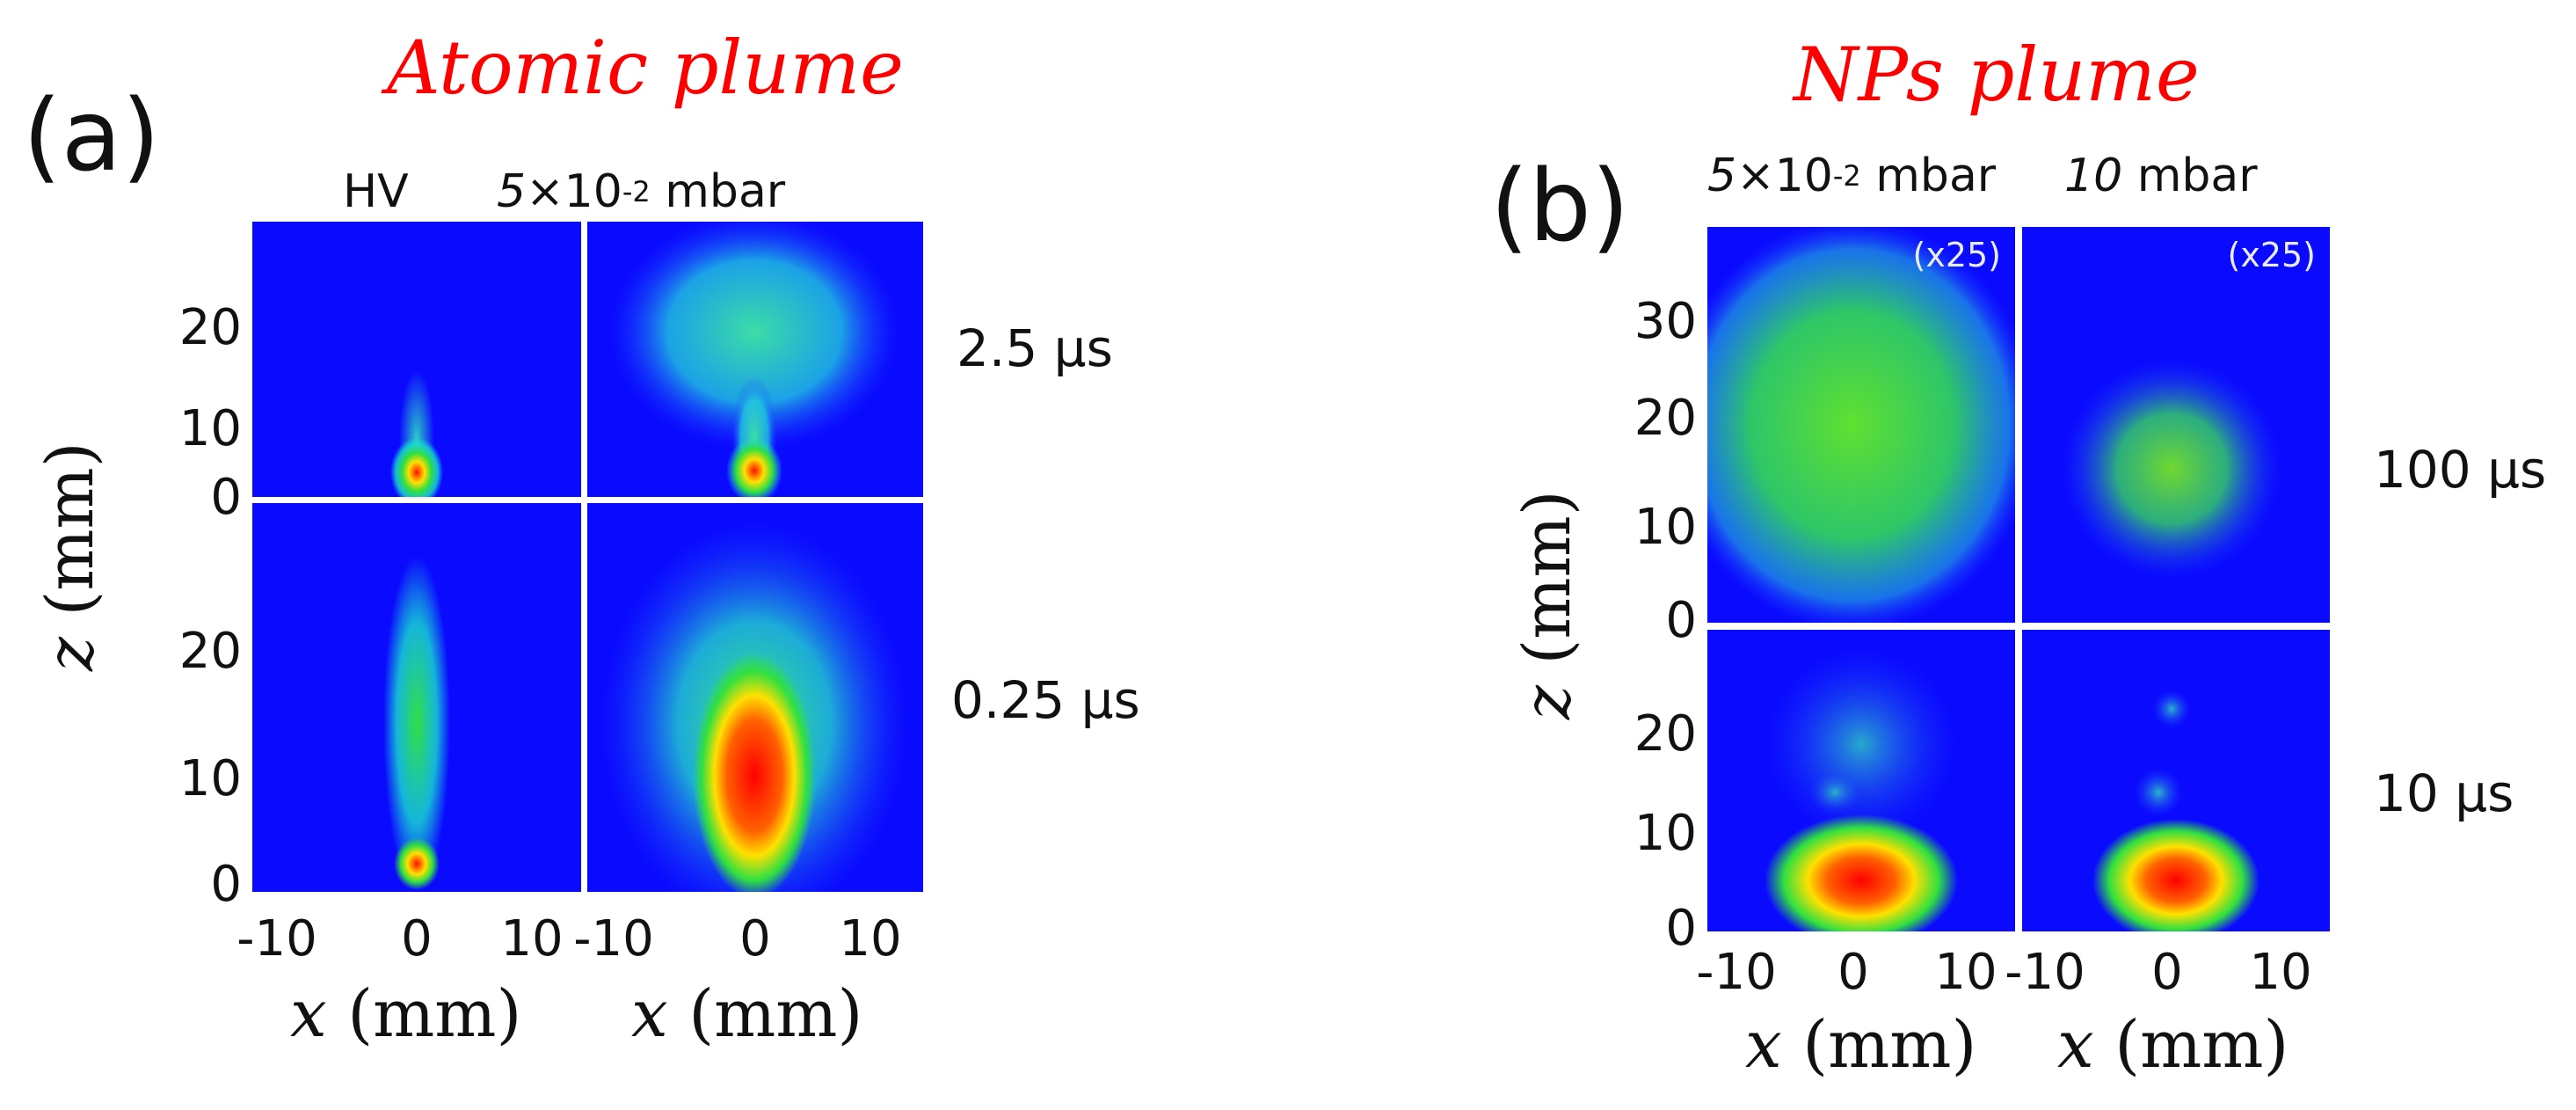 The width and height of the screenshot is (2576, 1110). Describe the element at coordinates (2173, 1045) in the screenshot. I see `b-x-axis-label-right: x (mm)` at that location.